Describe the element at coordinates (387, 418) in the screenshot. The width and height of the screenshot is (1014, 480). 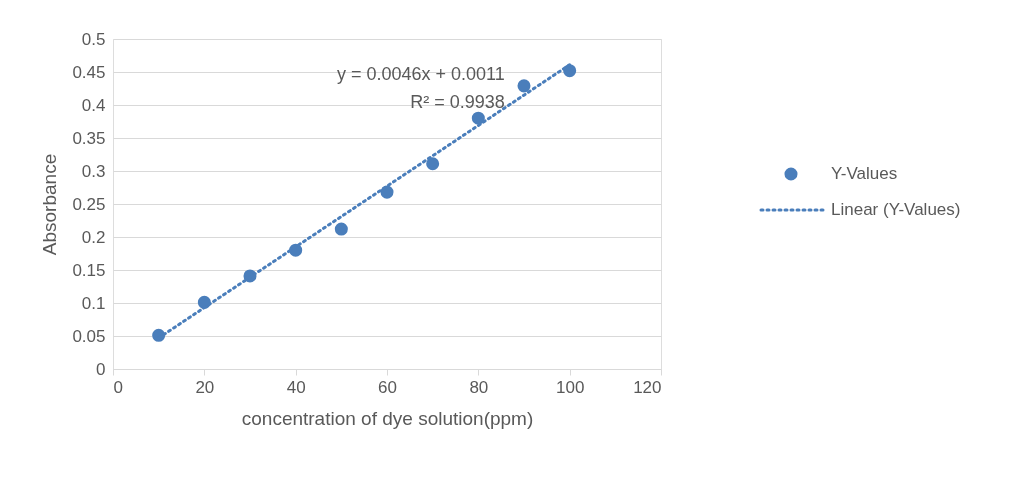
I see `x-axis-title: concentration of dye solution(ppm)` at that location.